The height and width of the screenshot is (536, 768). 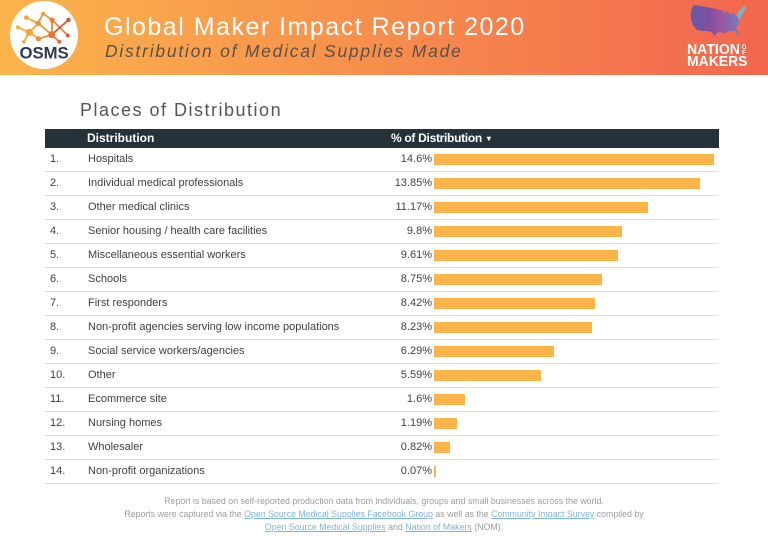 What do you see at coordinates (744, 54) in the screenshot?
I see `svg-text: F` at bounding box center [744, 54].